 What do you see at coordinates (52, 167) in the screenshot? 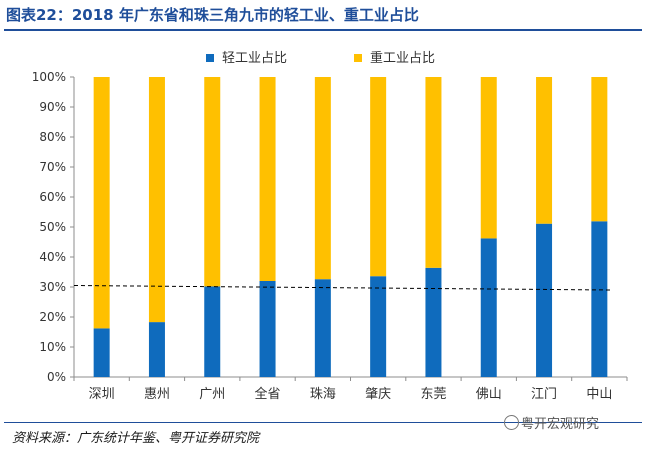
I see `y-tick-label: 70%` at bounding box center [52, 167].